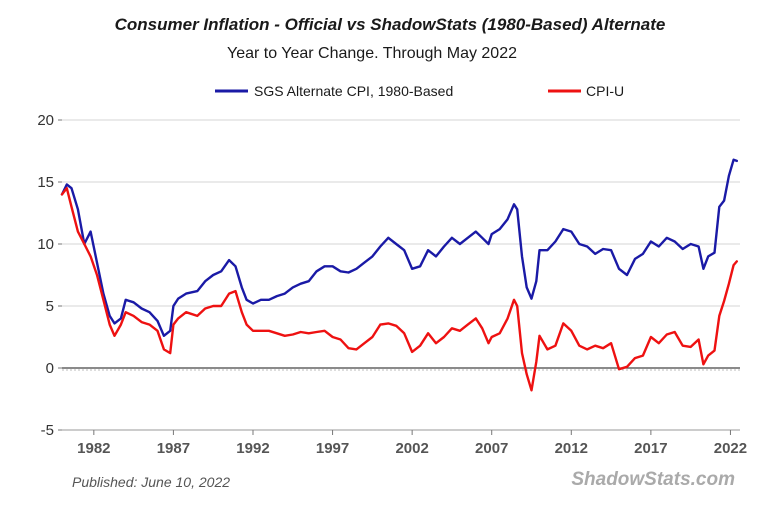 The image size is (781, 505). What do you see at coordinates (372, 53) in the screenshot?
I see `chart-subtitle: Year to Year Change. Through May 2022` at bounding box center [372, 53].